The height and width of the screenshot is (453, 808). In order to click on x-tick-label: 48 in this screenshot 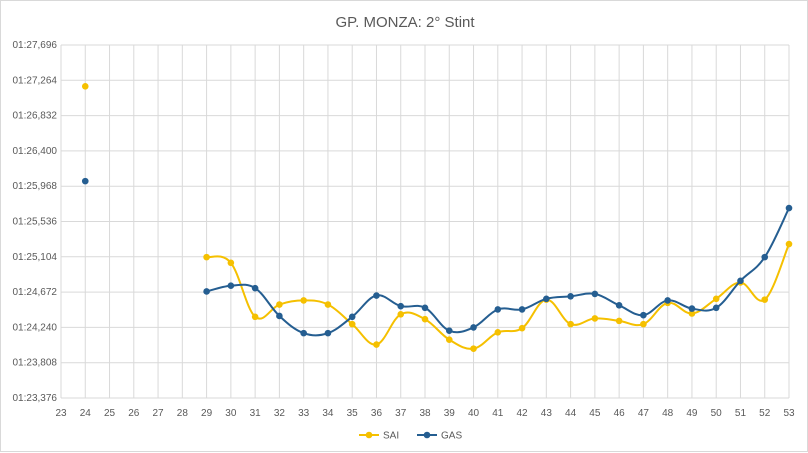, I will do `click(668, 413)`.